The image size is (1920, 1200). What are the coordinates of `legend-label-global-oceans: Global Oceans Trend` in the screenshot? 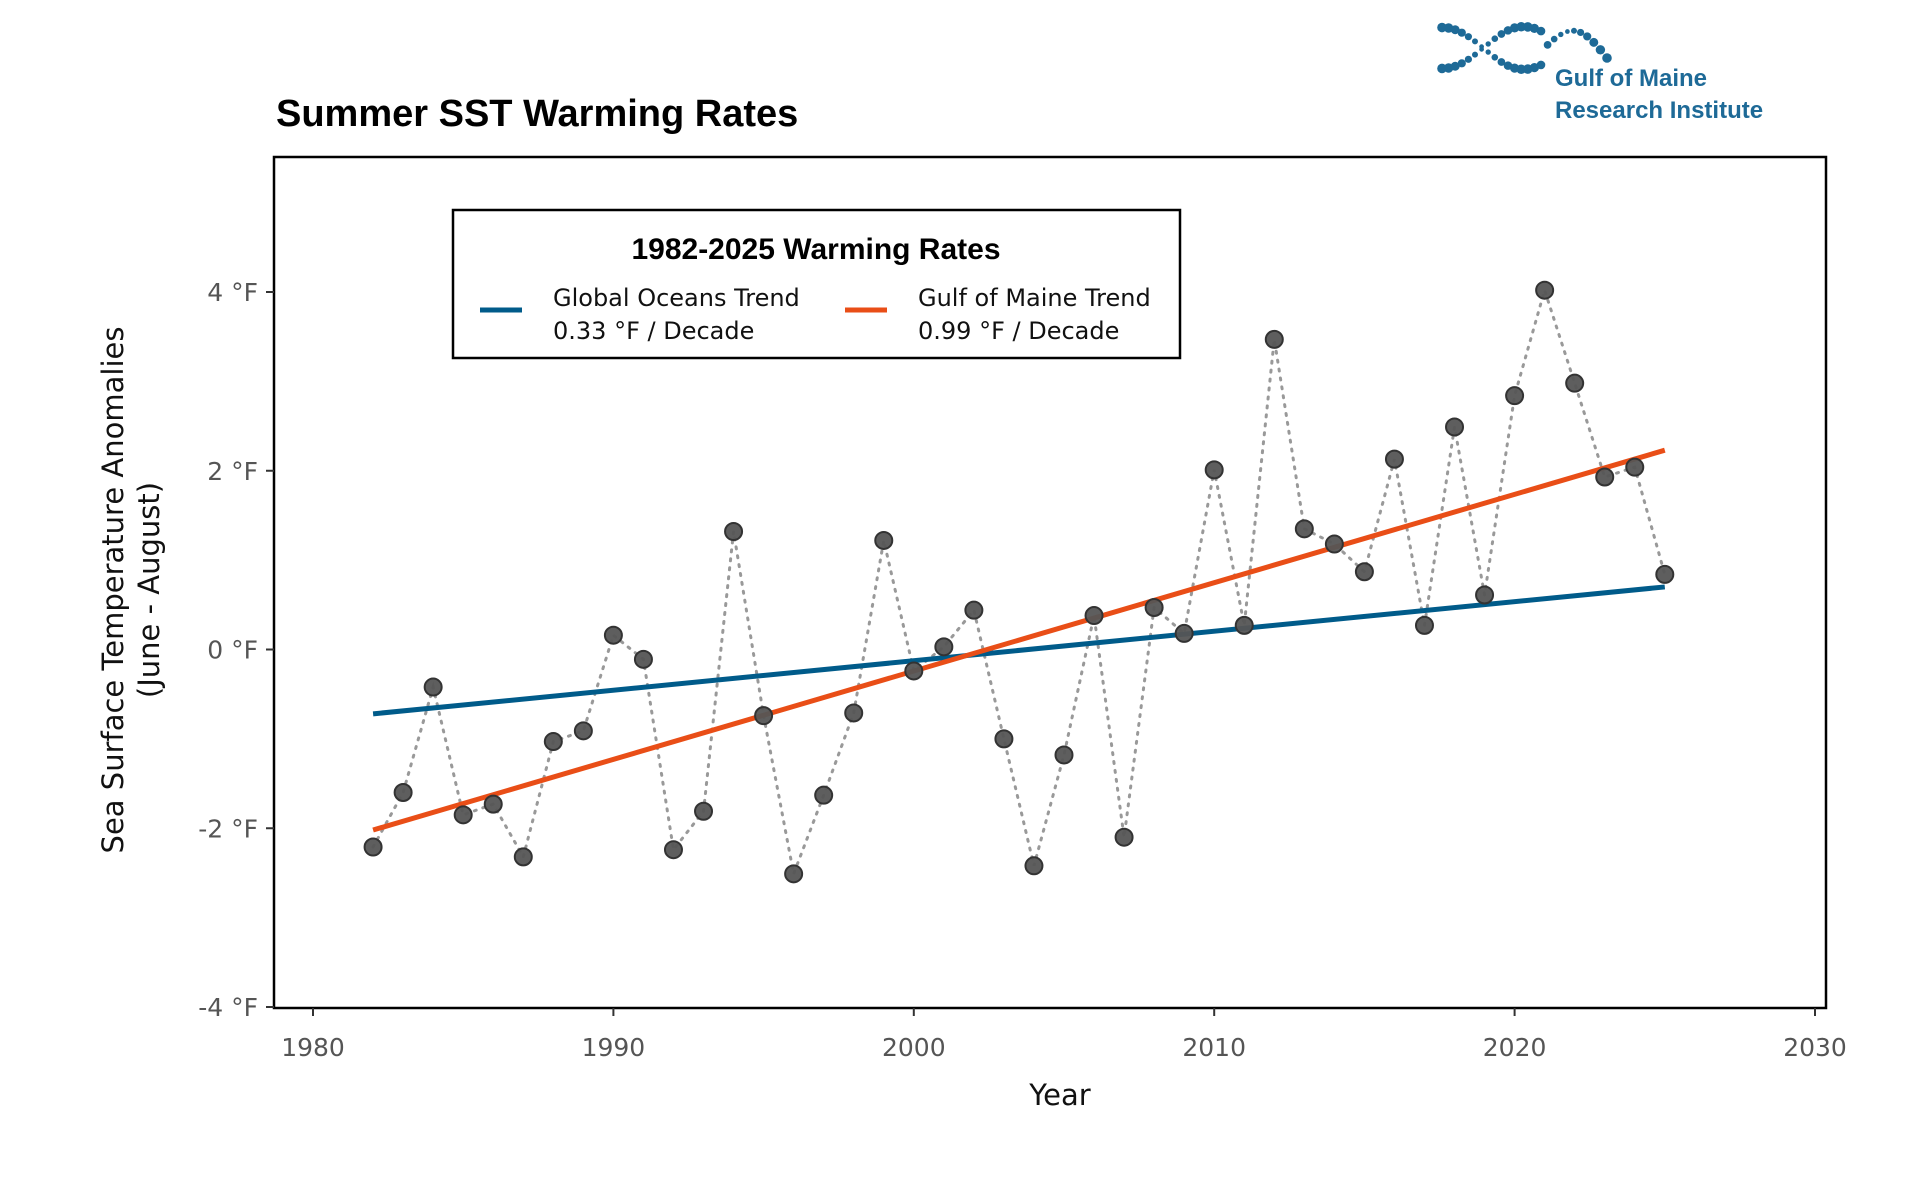 It's located at (676, 298).